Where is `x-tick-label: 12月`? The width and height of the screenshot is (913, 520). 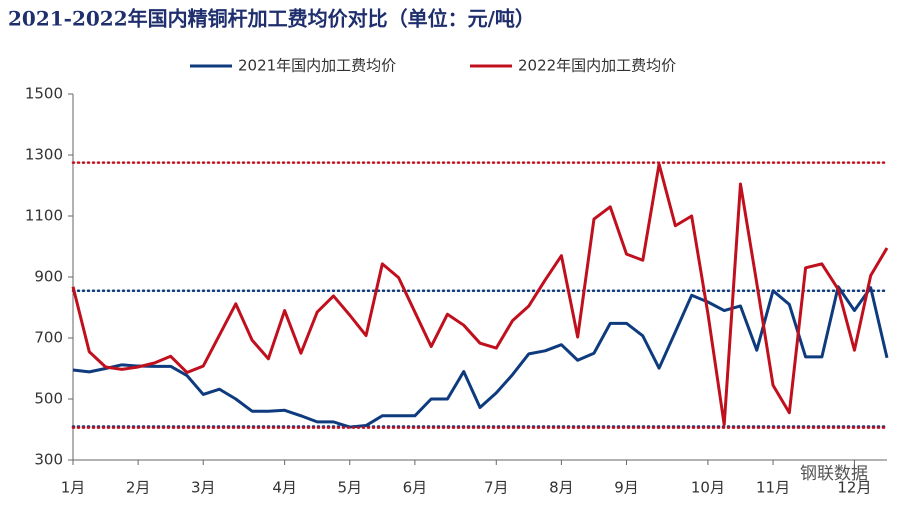
x-tick-label: 12月 is located at coordinates (854, 488).